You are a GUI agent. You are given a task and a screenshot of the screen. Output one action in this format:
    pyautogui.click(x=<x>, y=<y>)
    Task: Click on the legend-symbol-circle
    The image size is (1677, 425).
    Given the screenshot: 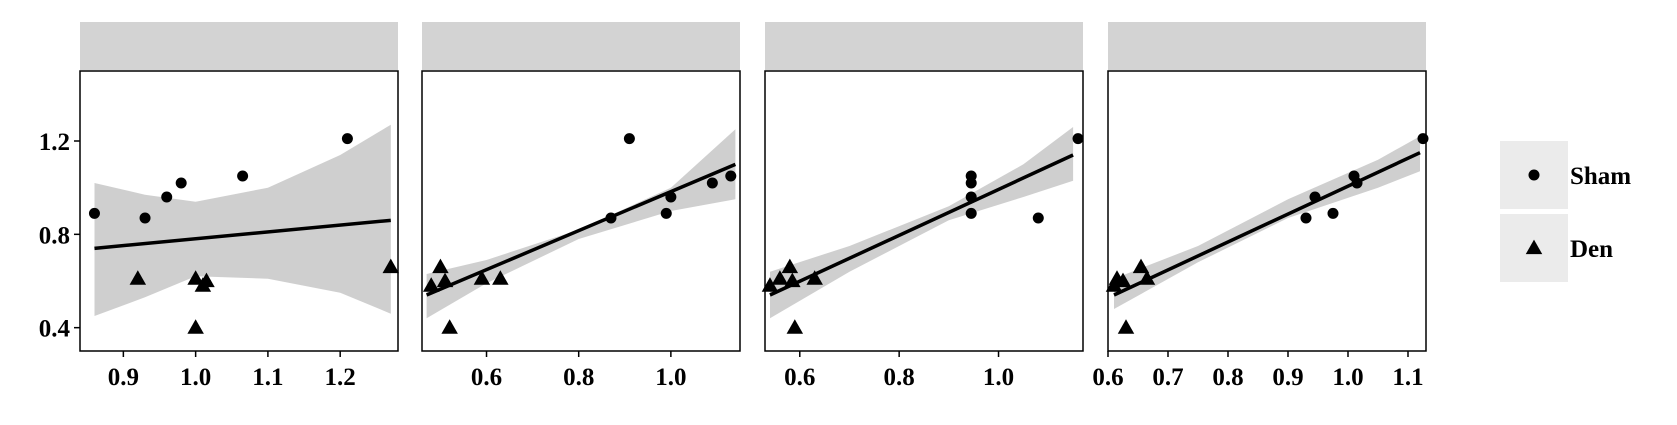 What is the action you would take?
    pyautogui.click(x=1534, y=175)
    